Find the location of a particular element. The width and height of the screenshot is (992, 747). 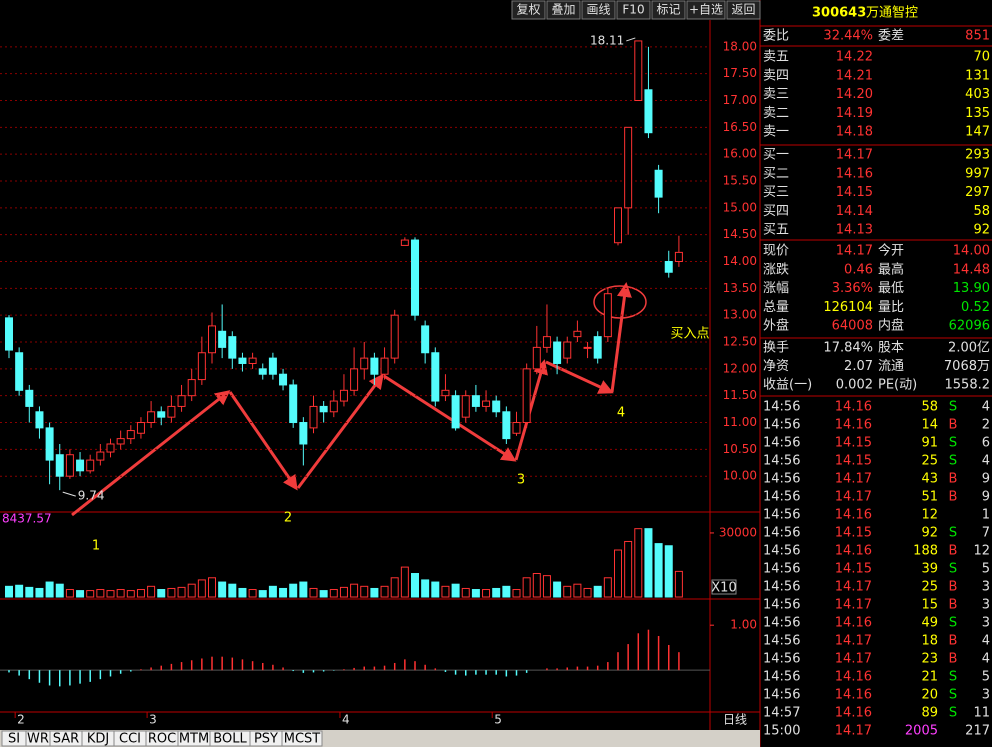

toolbar-label: 画线 is located at coordinates (598, 10).